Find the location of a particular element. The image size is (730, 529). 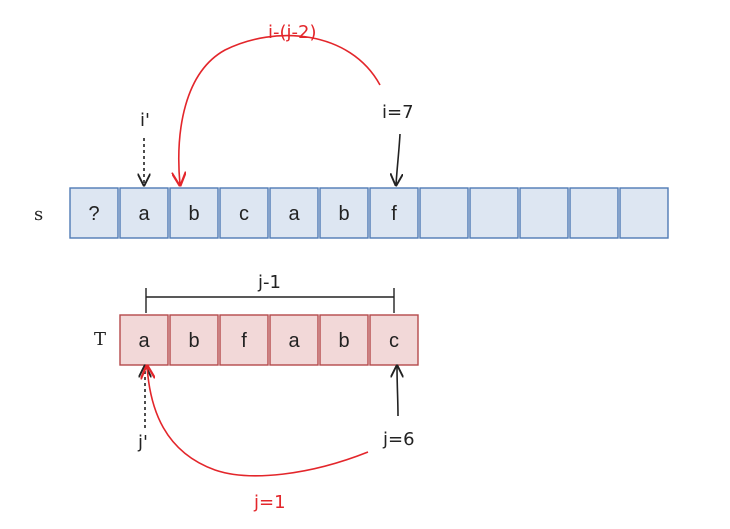

t-array-cell-value: c is located at coordinates (394, 341).